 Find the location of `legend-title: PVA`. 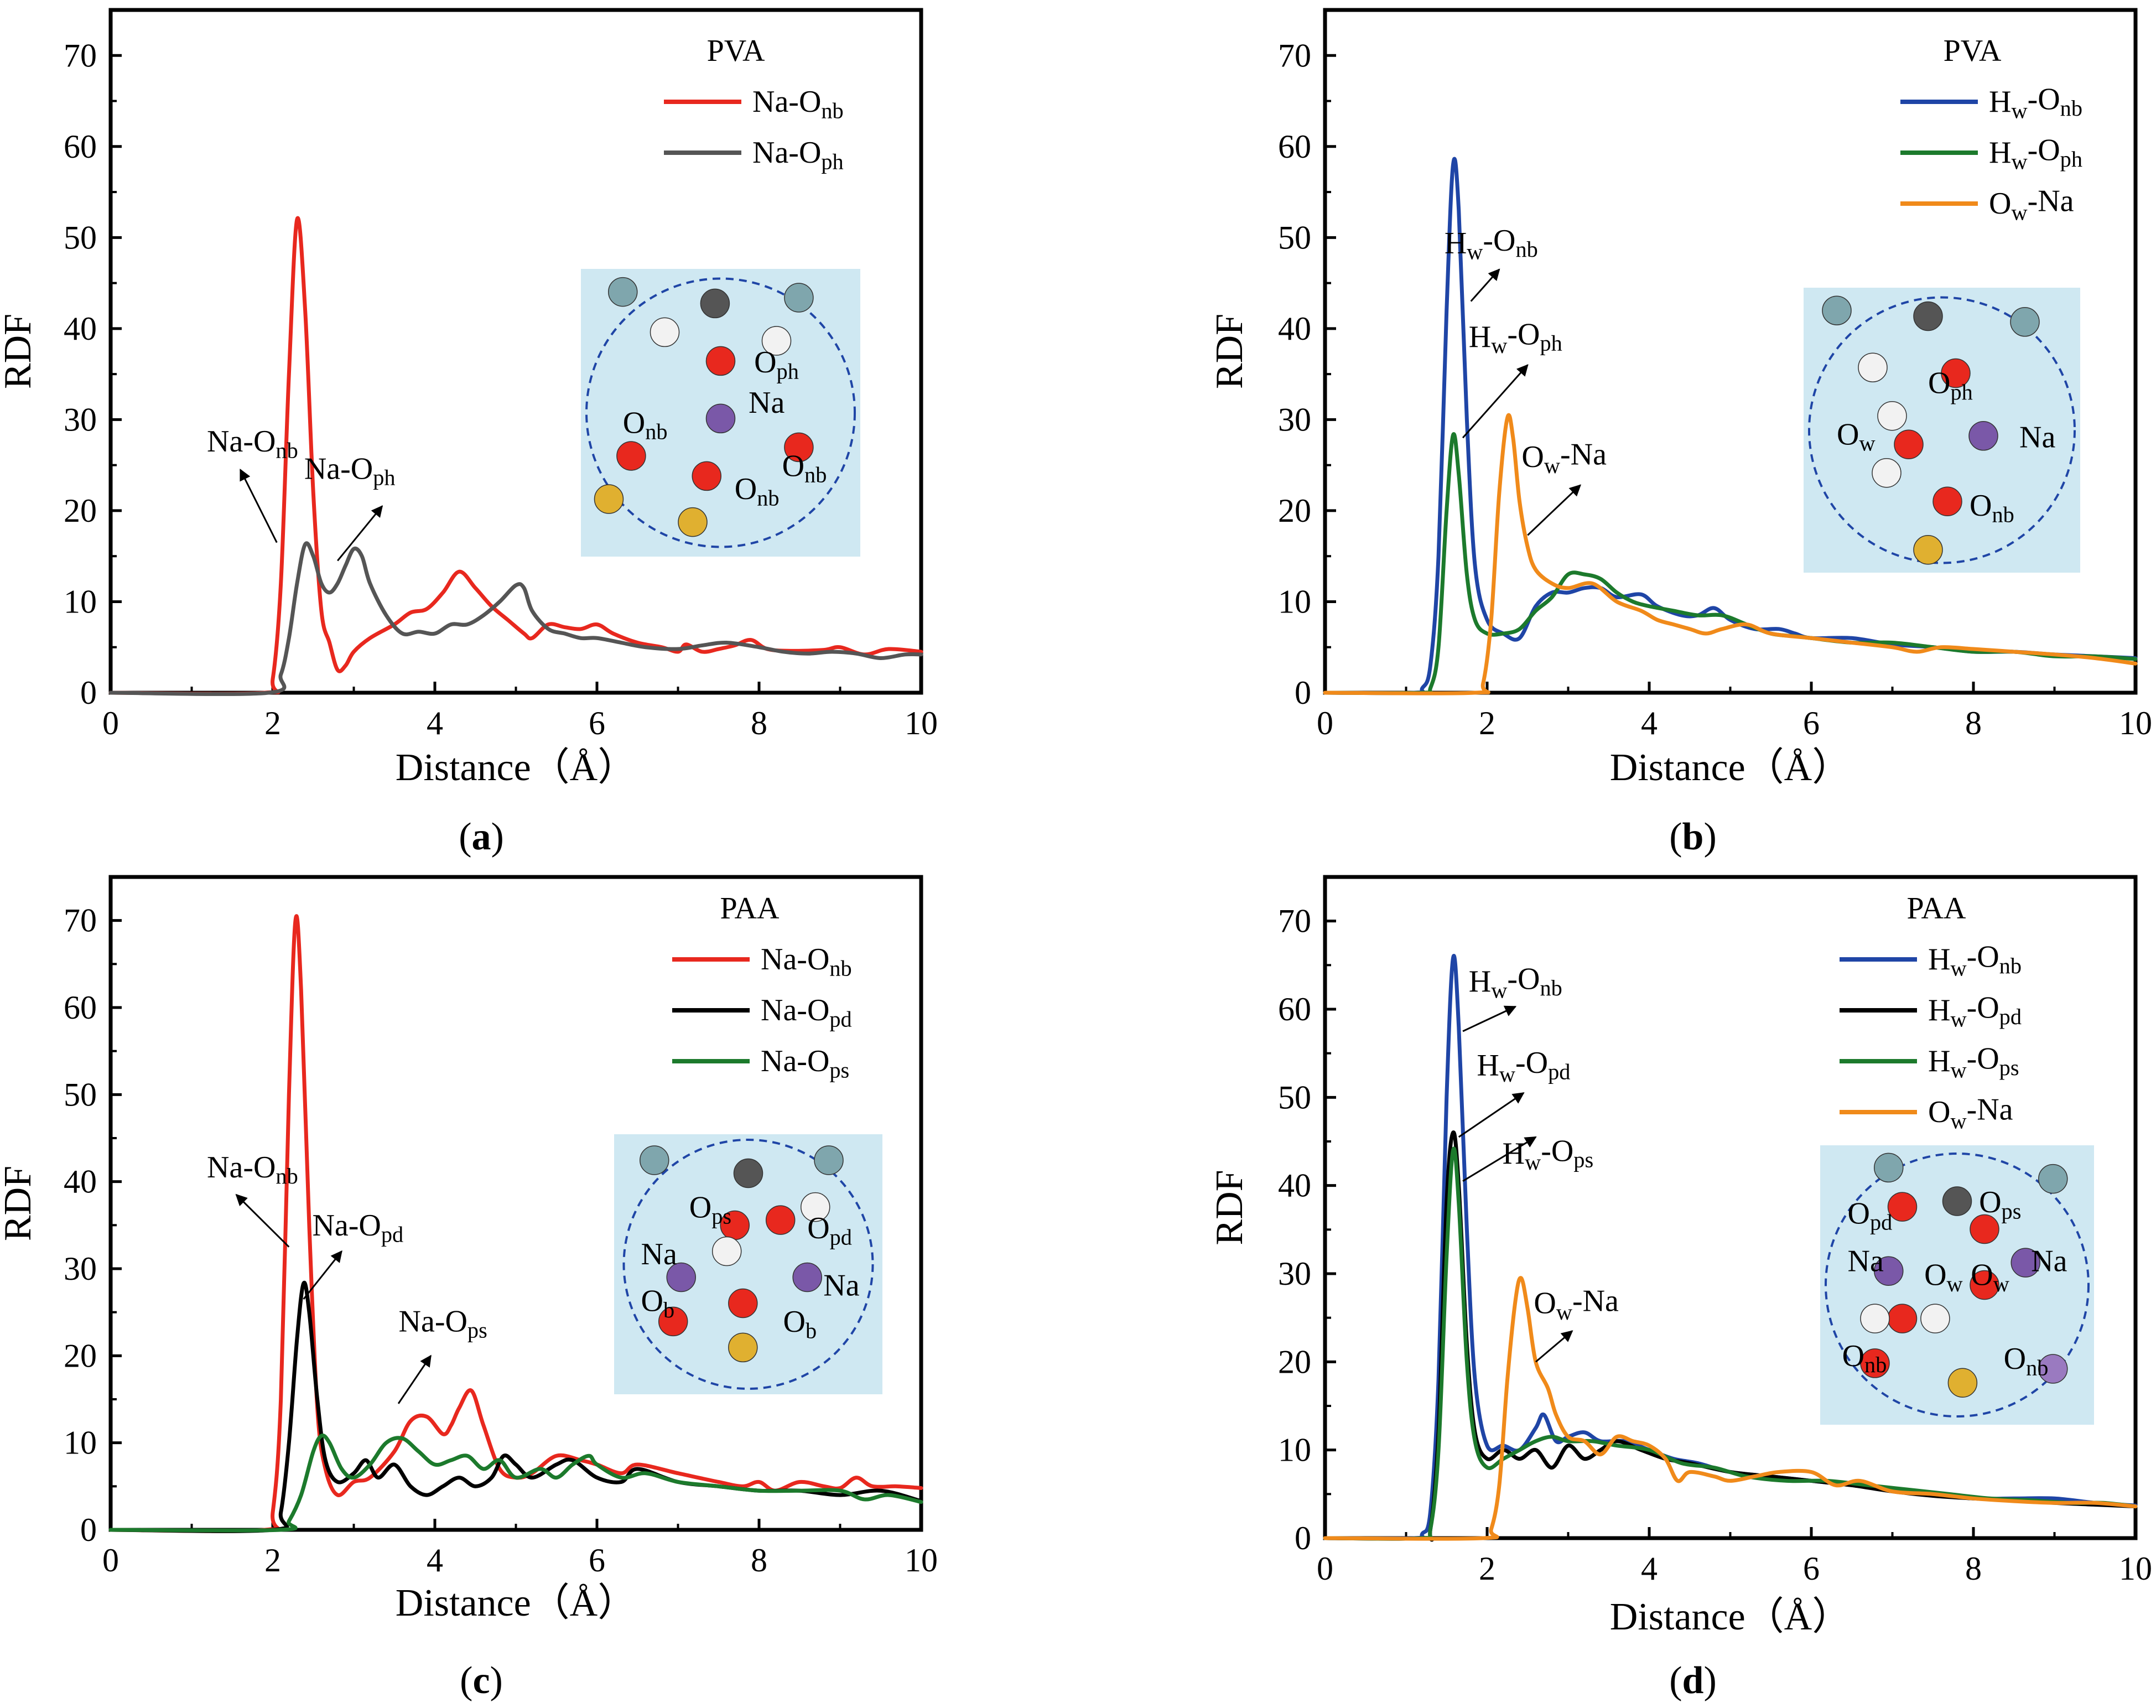

legend-title: PVA is located at coordinates (736, 51).